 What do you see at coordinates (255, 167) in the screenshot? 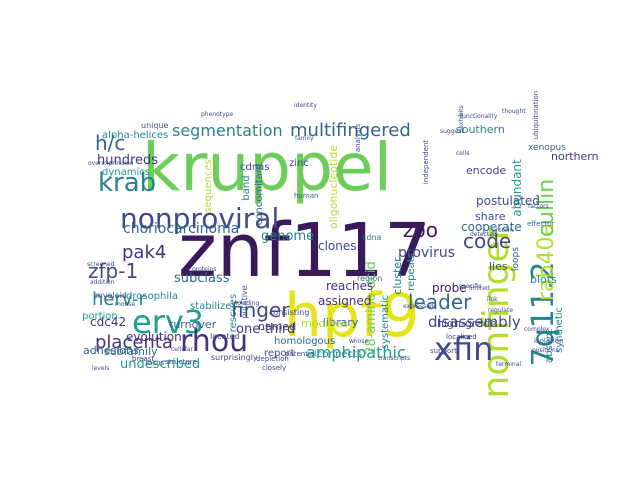
I see `word-cdnas: cdnas` at bounding box center [255, 167].